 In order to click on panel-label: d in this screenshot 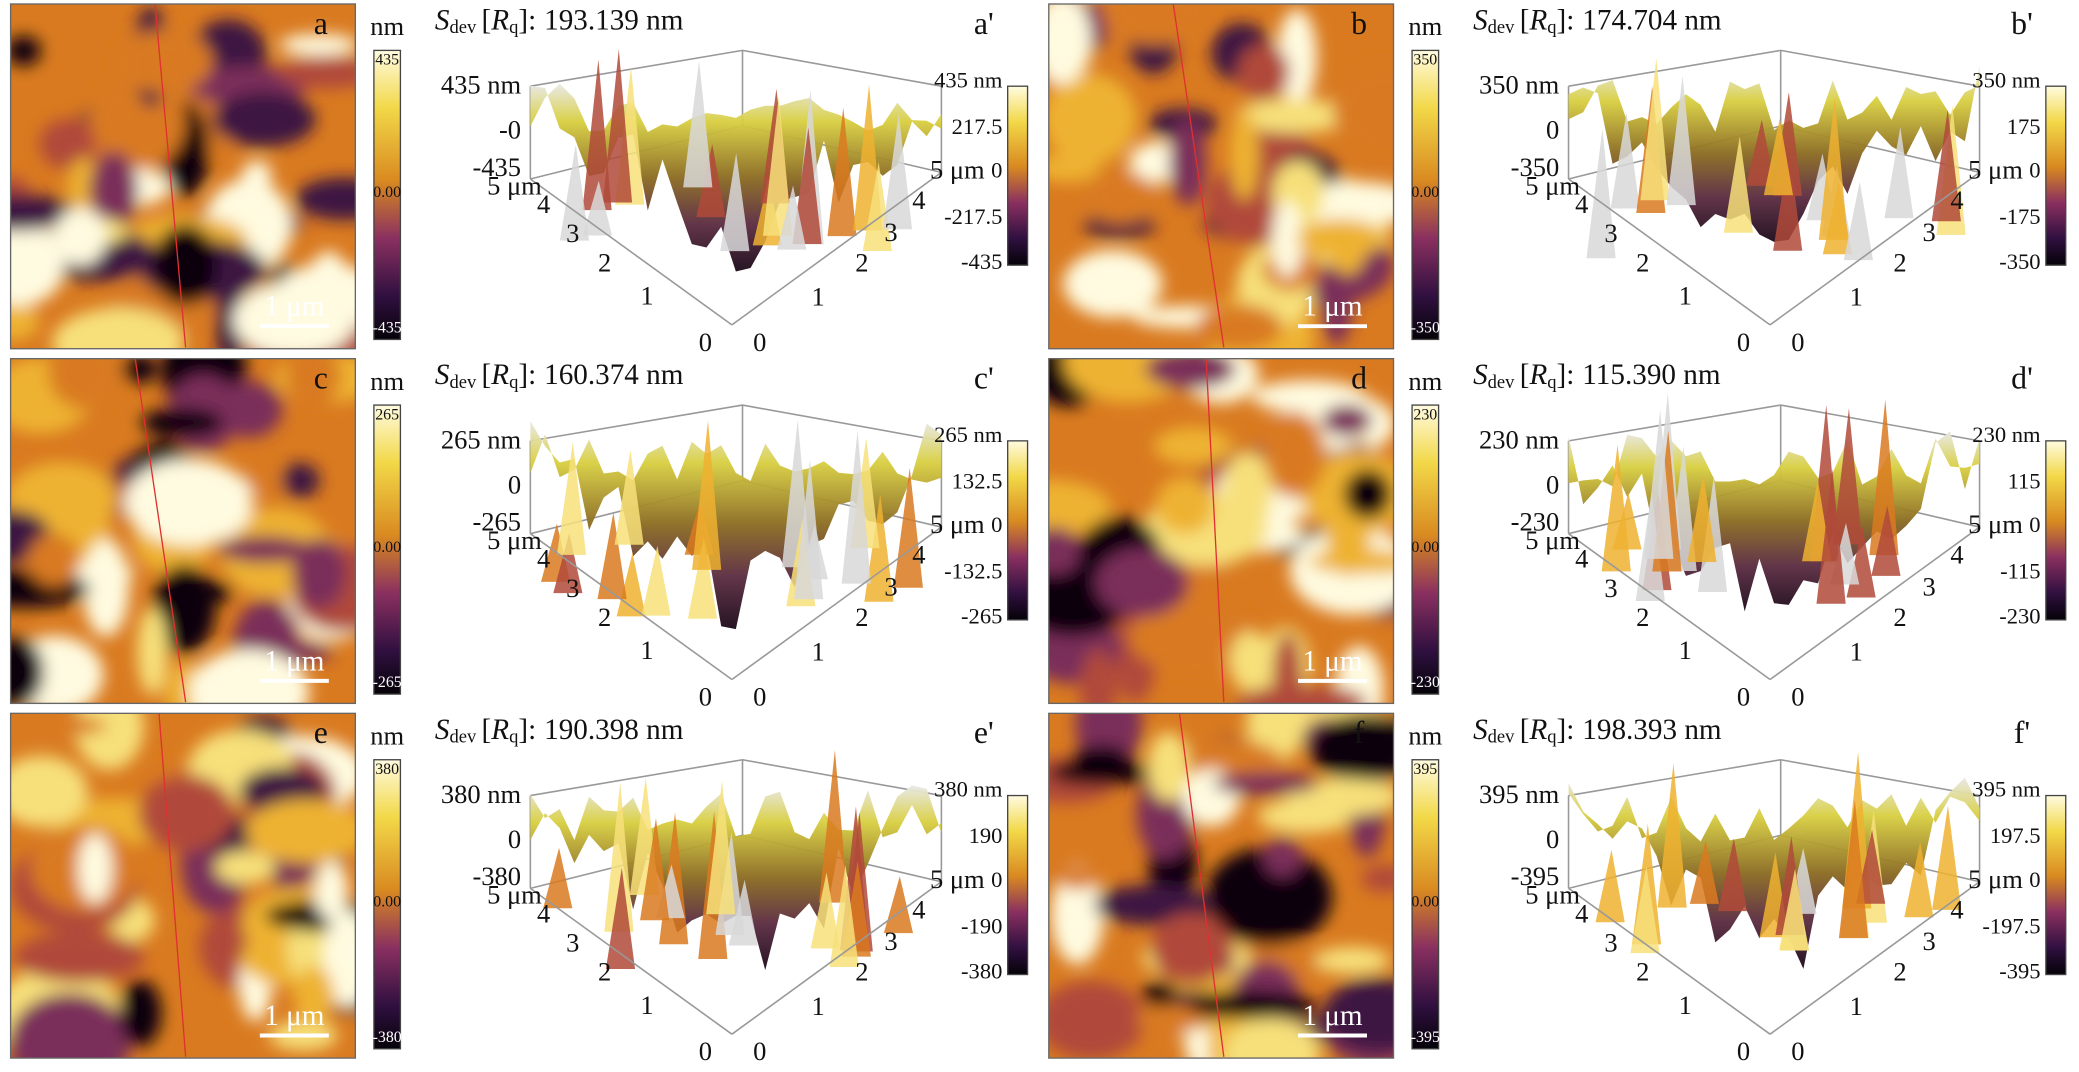, I will do `click(1359, 377)`.